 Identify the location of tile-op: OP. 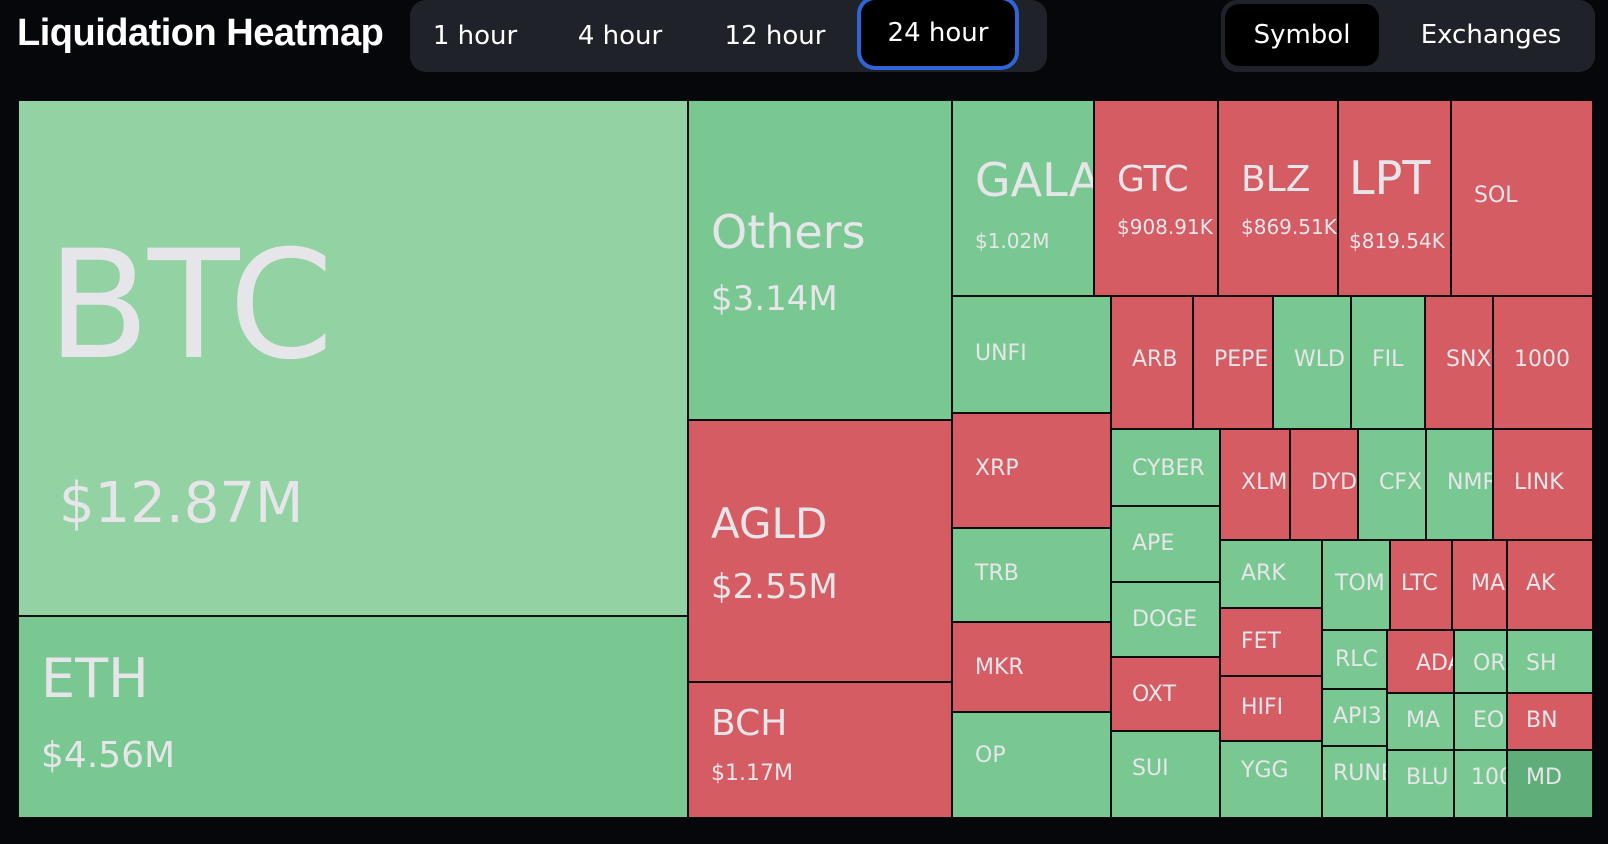
(1031, 765).